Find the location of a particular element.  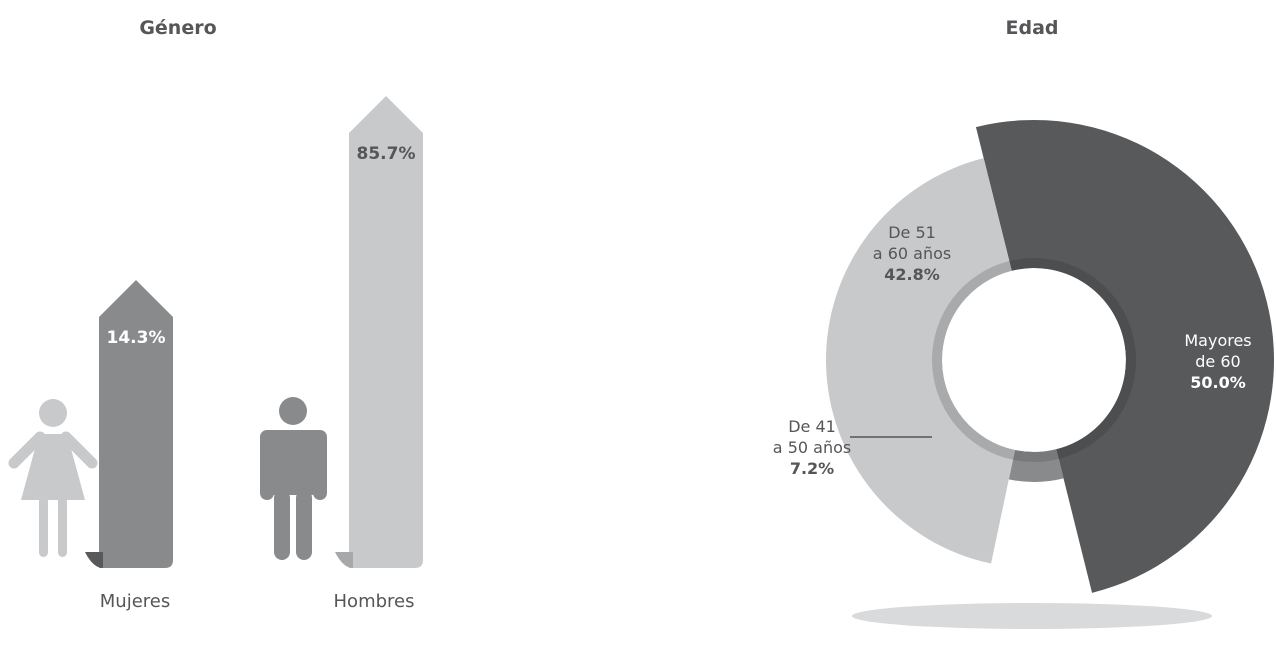

category-label-mujeres: Mujeres is located at coordinates (135, 601).